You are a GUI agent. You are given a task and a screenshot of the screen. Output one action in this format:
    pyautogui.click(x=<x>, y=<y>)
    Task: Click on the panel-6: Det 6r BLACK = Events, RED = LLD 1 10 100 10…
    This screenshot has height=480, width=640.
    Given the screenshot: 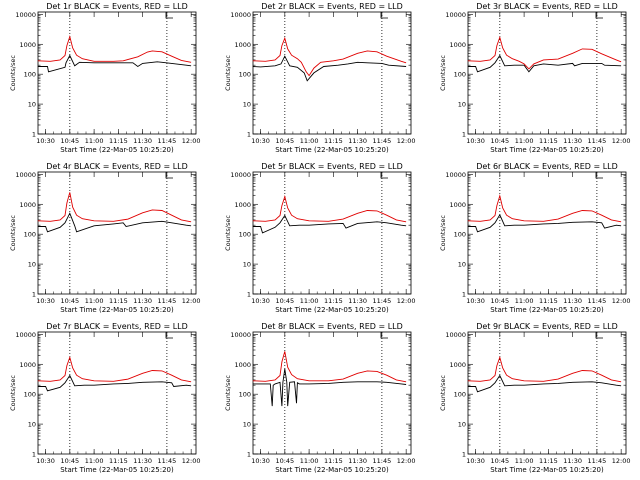 What is the action you would take?
    pyautogui.click(x=535, y=238)
    